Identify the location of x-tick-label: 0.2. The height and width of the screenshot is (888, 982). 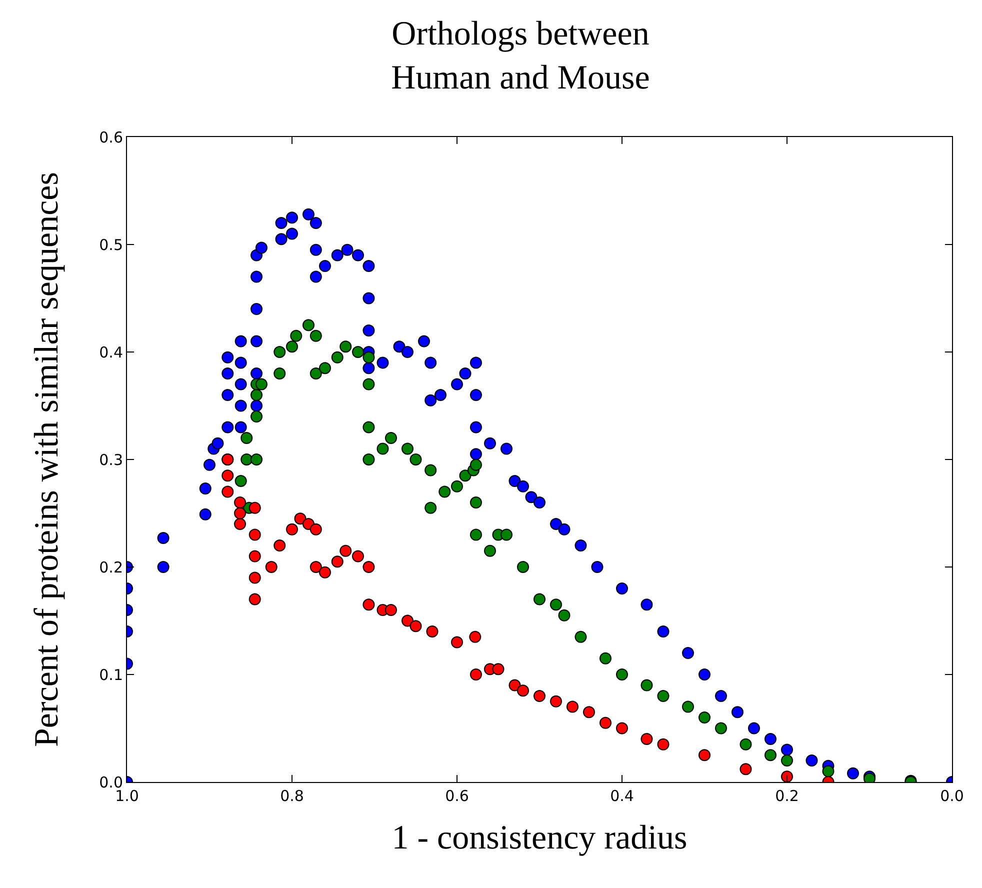
(787, 796).